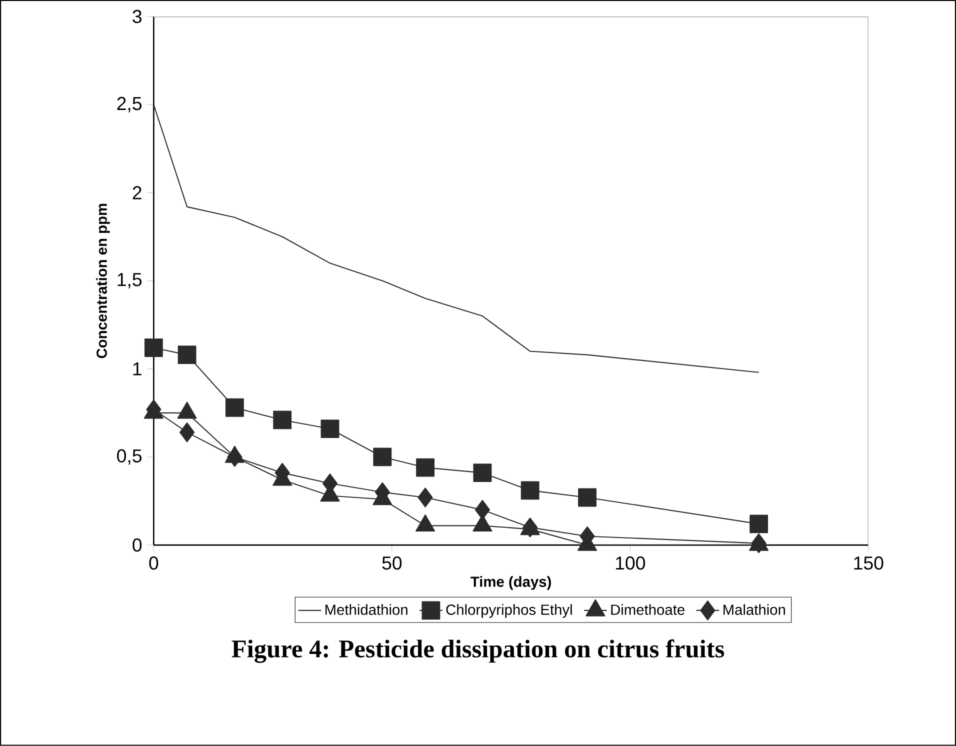 The width and height of the screenshot is (956, 746). Describe the element at coordinates (869, 563) in the screenshot. I see `x-tick-label: 150` at that location.